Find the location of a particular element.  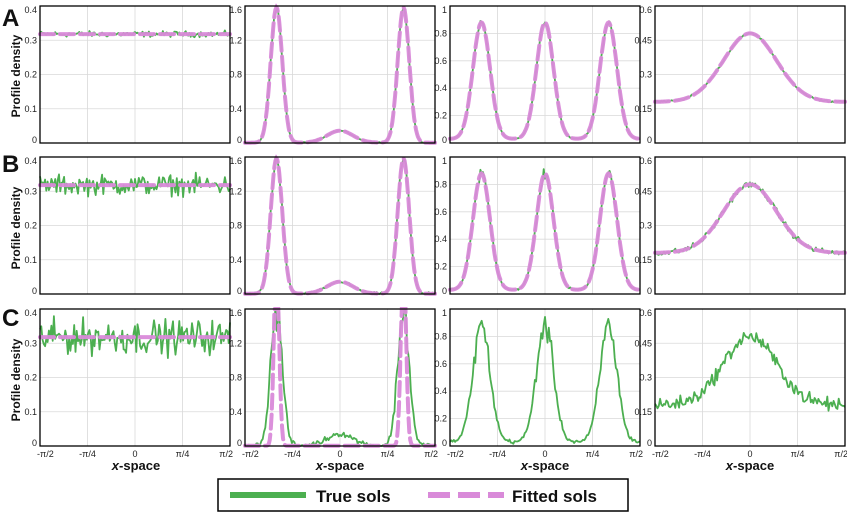

panel-b-4: 0 0.15 0.3 0.45 0.6 is located at coordinates (740, 226).